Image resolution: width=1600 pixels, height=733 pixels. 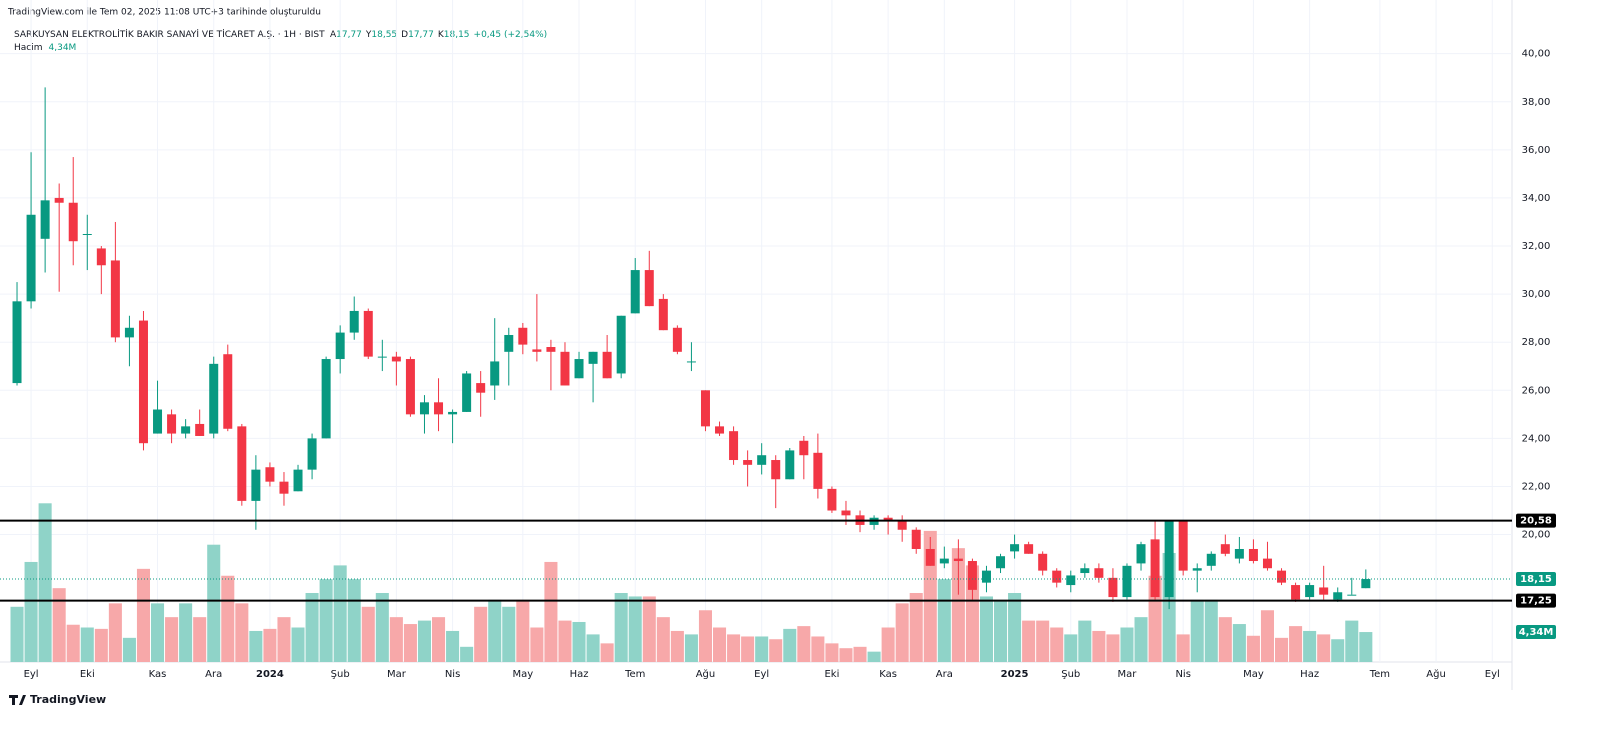 I want to click on y-tick-label: 26,00, so click(x=1536, y=390).